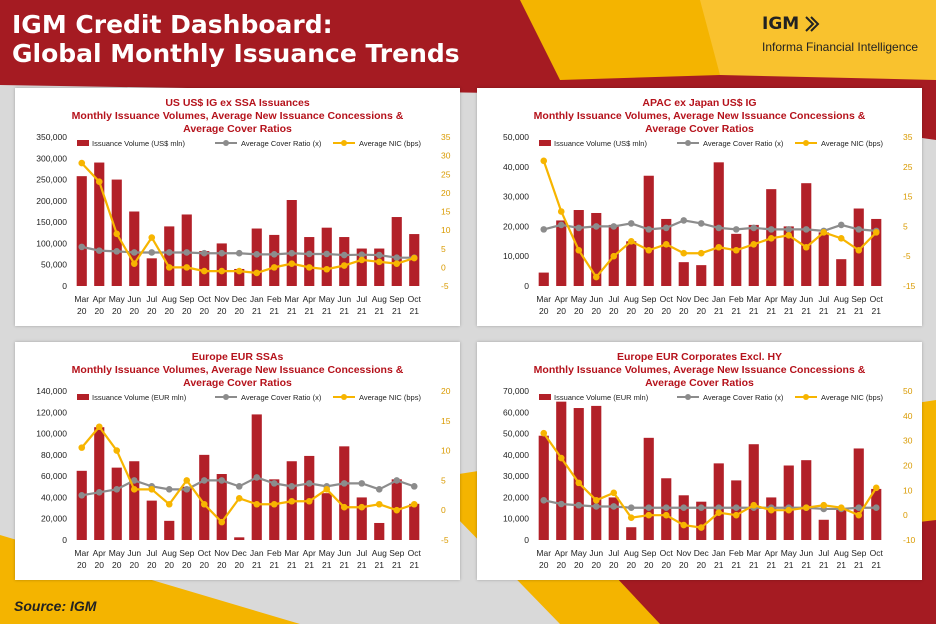 The height and width of the screenshot is (624, 936). What do you see at coordinates (83, 397) in the screenshot?
I see `legend-swatch-volume` at bounding box center [83, 397].